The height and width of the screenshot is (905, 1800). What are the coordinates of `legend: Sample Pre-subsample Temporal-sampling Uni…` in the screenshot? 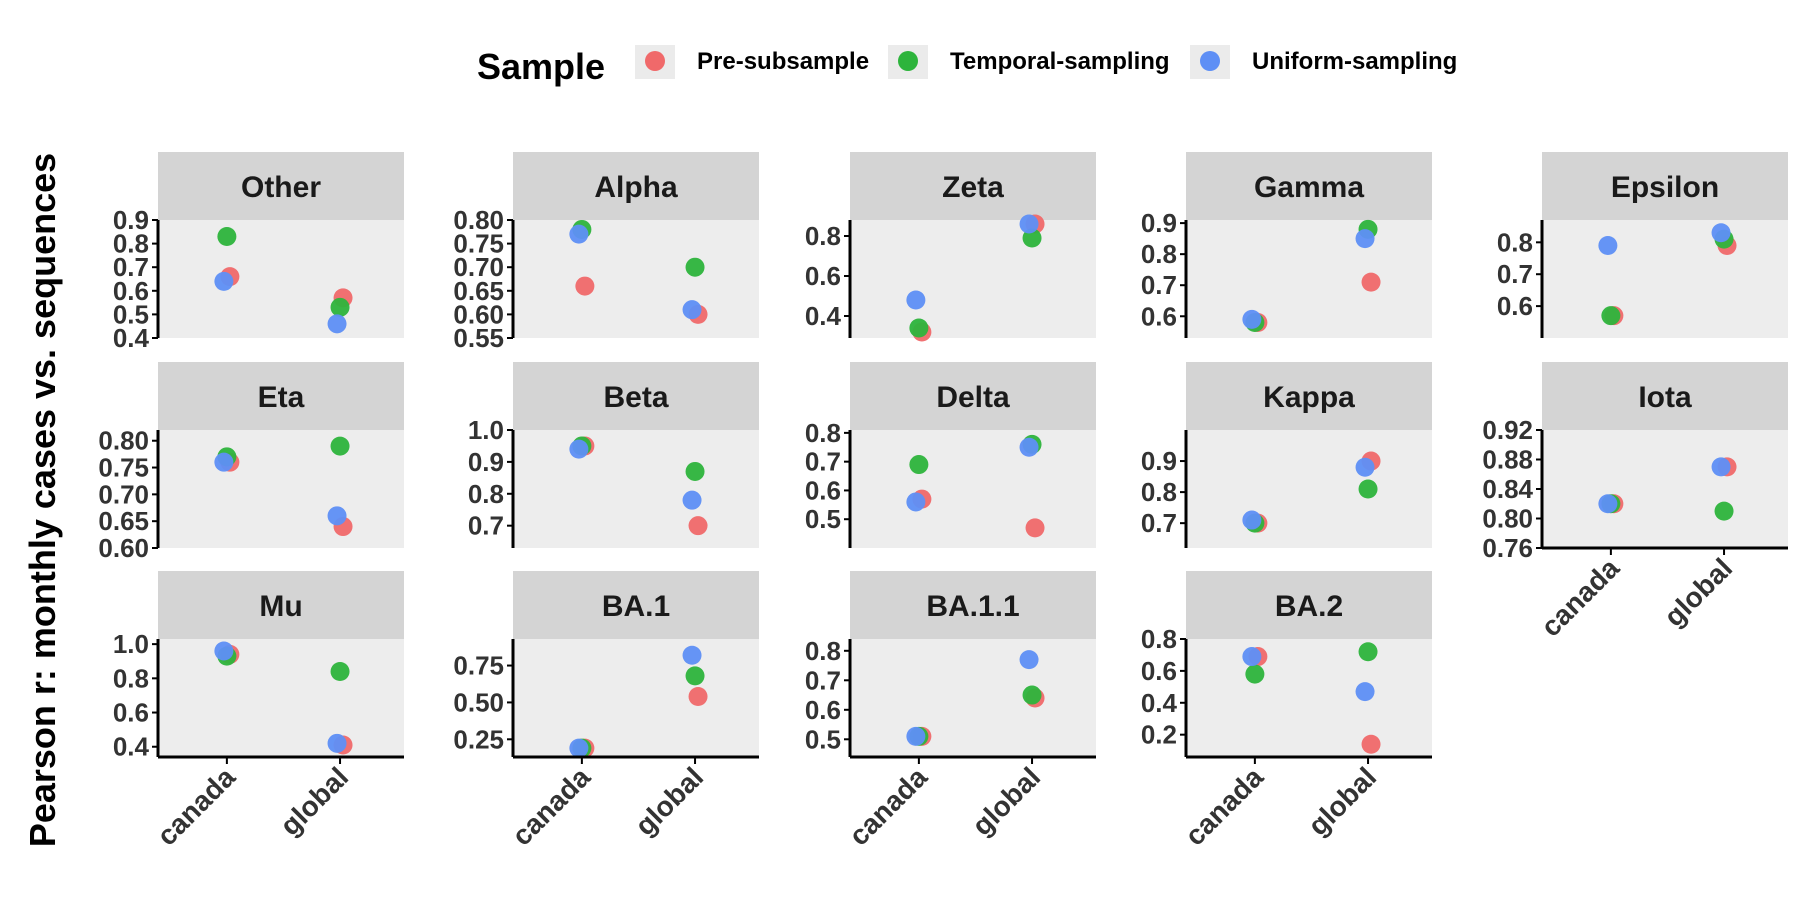 It's located at (967, 66).